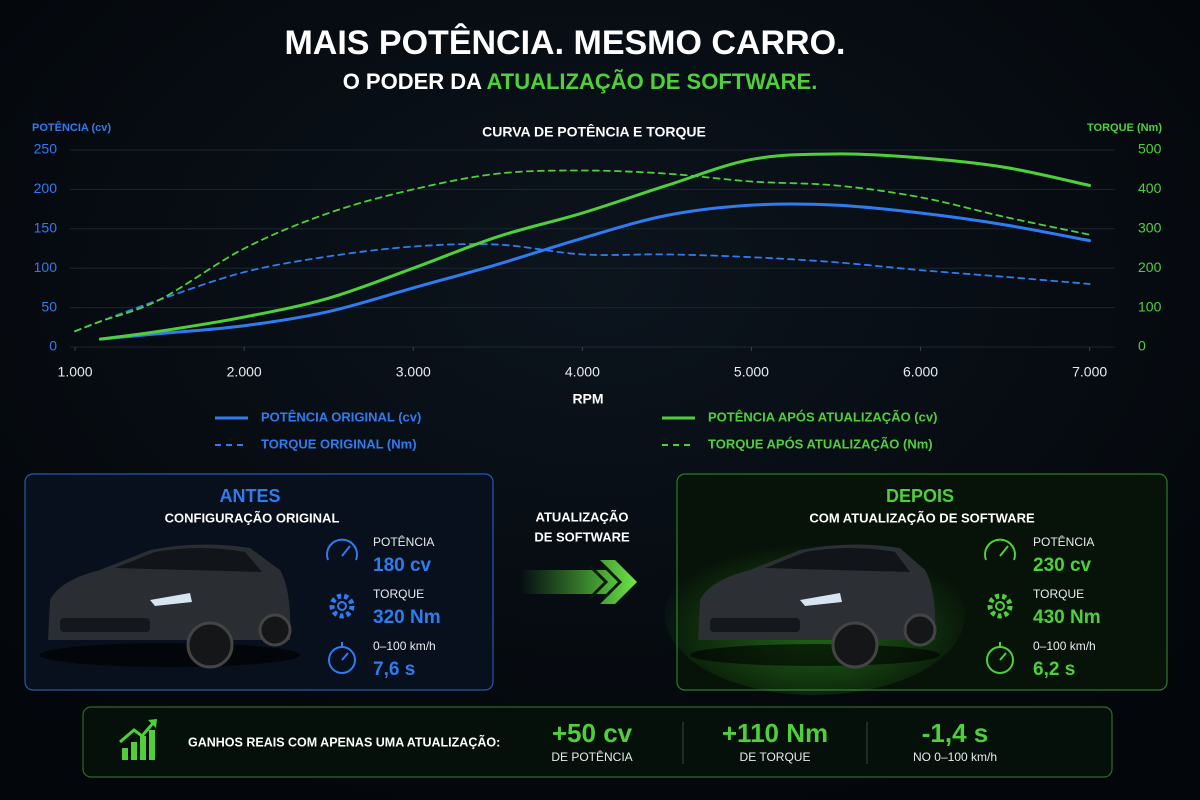  Describe the element at coordinates (815, 615) in the screenshot. I see `car-after` at that location.